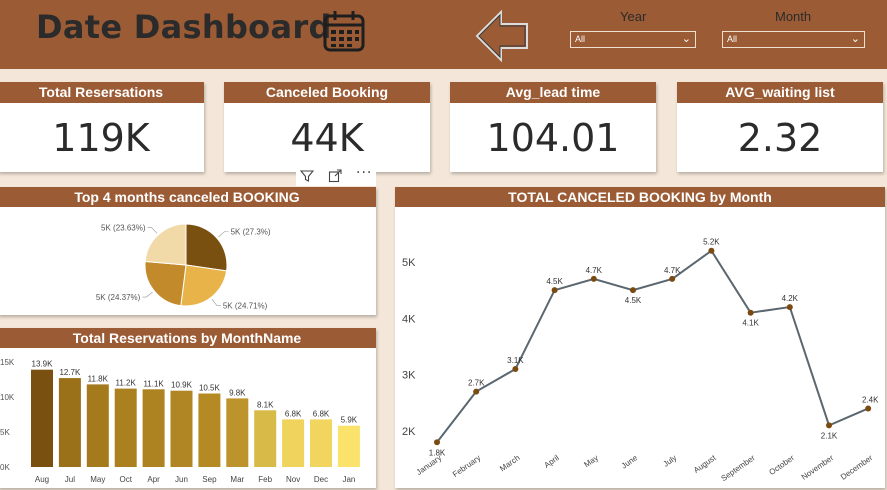  What do you see at coordinates (70, 479) in the screenshot?
I see `x-tick-label: Jul` at bounding box center [70, 479].